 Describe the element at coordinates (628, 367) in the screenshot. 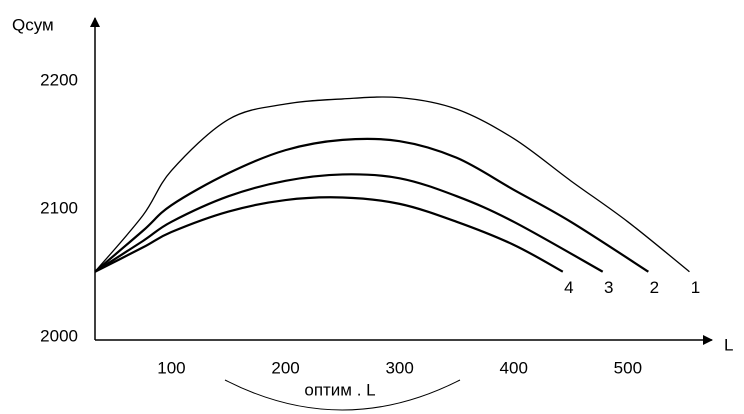

I see `x-tick-label: 500` at that location.